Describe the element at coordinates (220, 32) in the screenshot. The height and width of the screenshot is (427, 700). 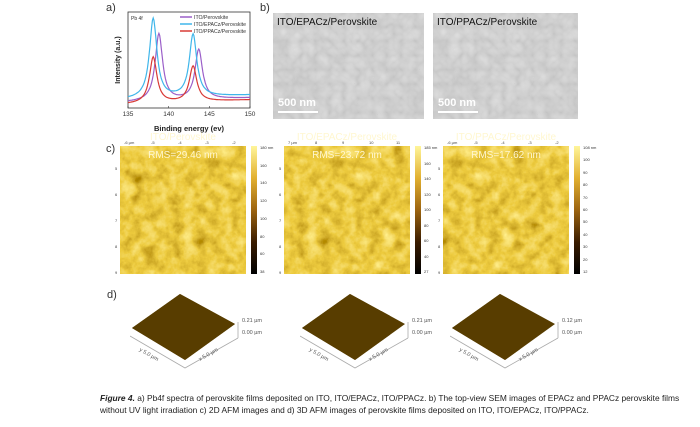
I see `legend-label: ITO/PPACz/Perovskite` at that location.